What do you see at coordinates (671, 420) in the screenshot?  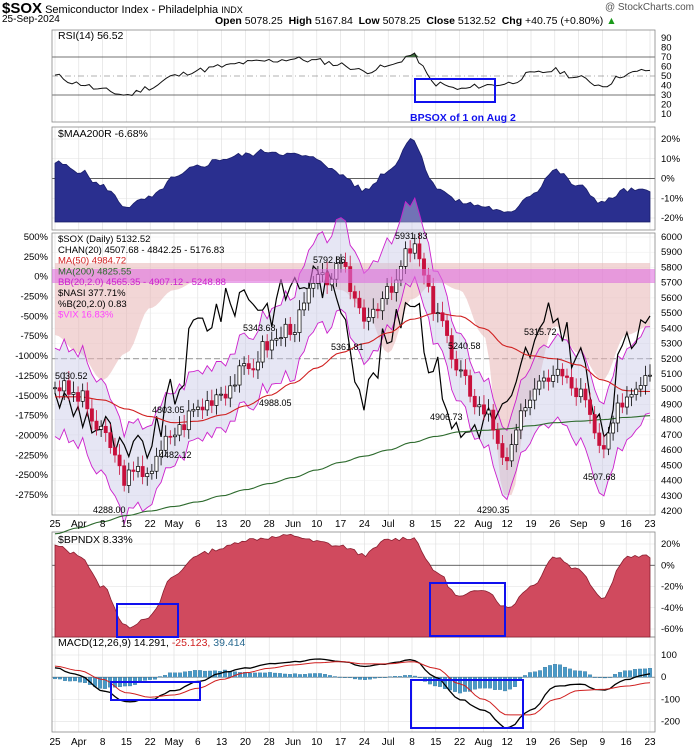 I see `price-tick-right: 4800` at bounding box center [671, 420].